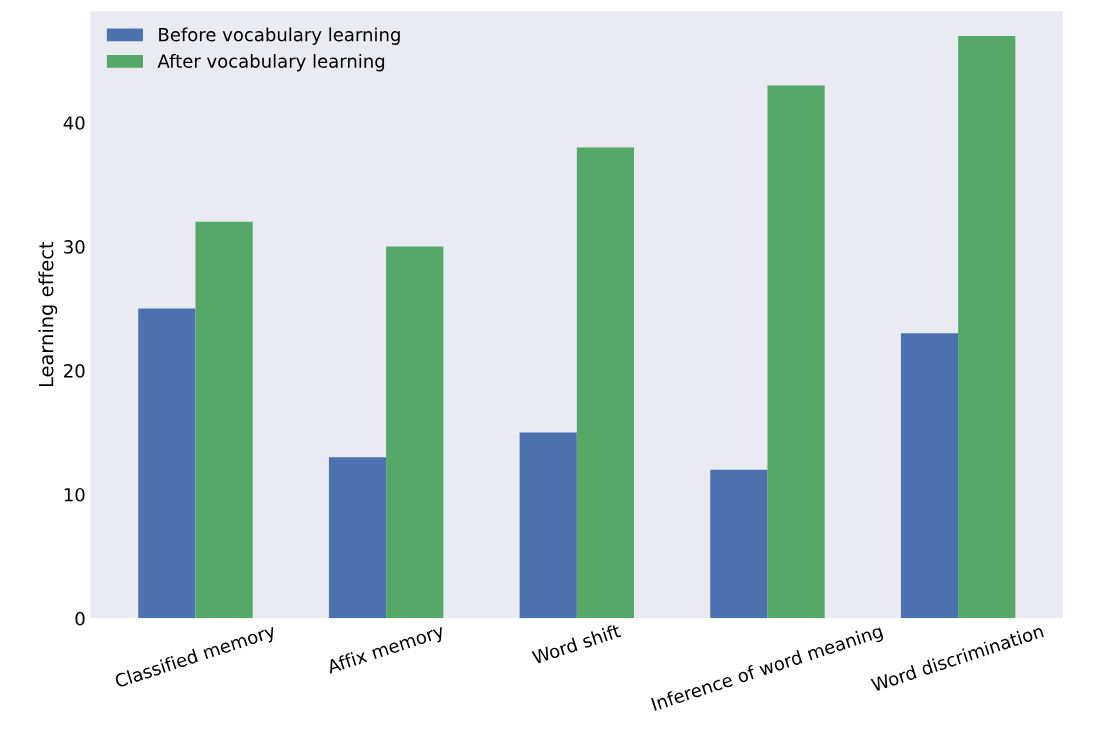 Image resolution: width=1105 pixels, height=745 pixels. What do you see at coordinates (74, 247) in the screenshot?
I see `y-tick-label: 30` at bounding box center [74, 247].